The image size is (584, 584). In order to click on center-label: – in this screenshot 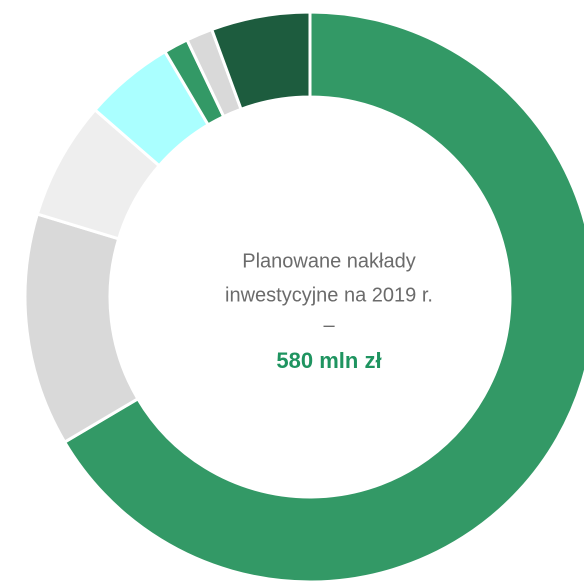, I will do `click(329, 325)`.